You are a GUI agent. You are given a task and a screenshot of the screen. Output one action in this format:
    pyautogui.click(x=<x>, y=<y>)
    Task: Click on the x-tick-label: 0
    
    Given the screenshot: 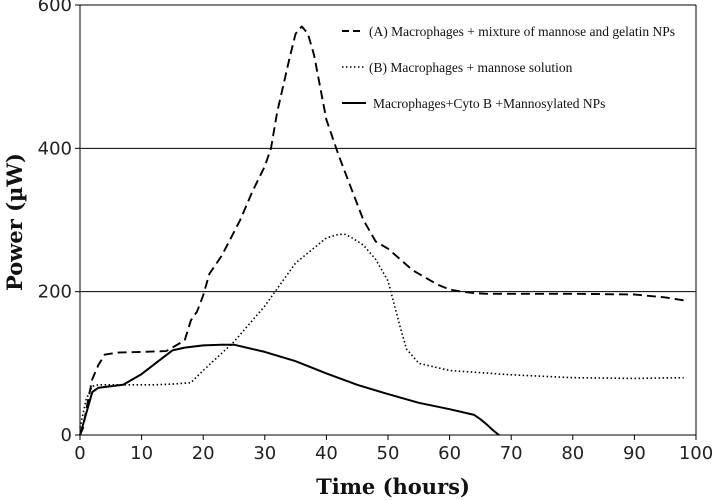 What is the action you would take?
    pyautogui.click(x=79, y=453)
    